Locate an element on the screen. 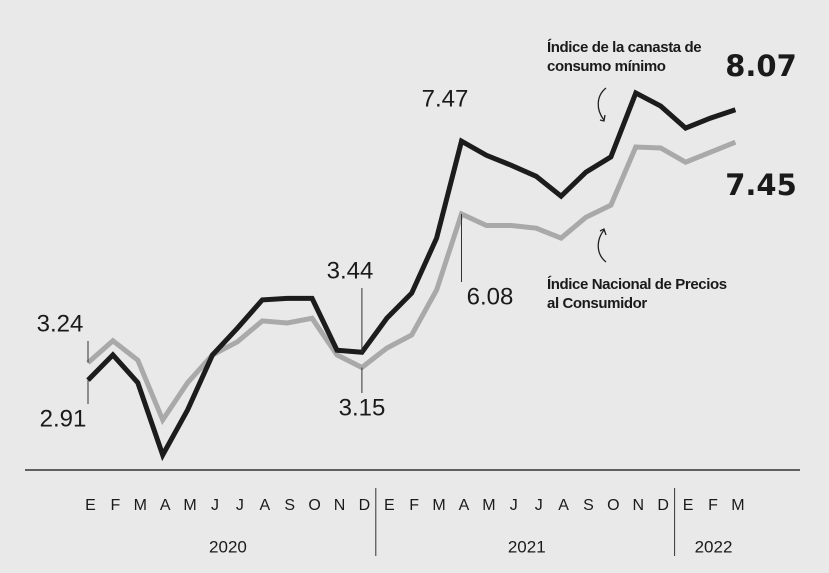 The width and height of the screenshot is (829, 573). data-label: 3.44 is located at coordinates (350, 270).